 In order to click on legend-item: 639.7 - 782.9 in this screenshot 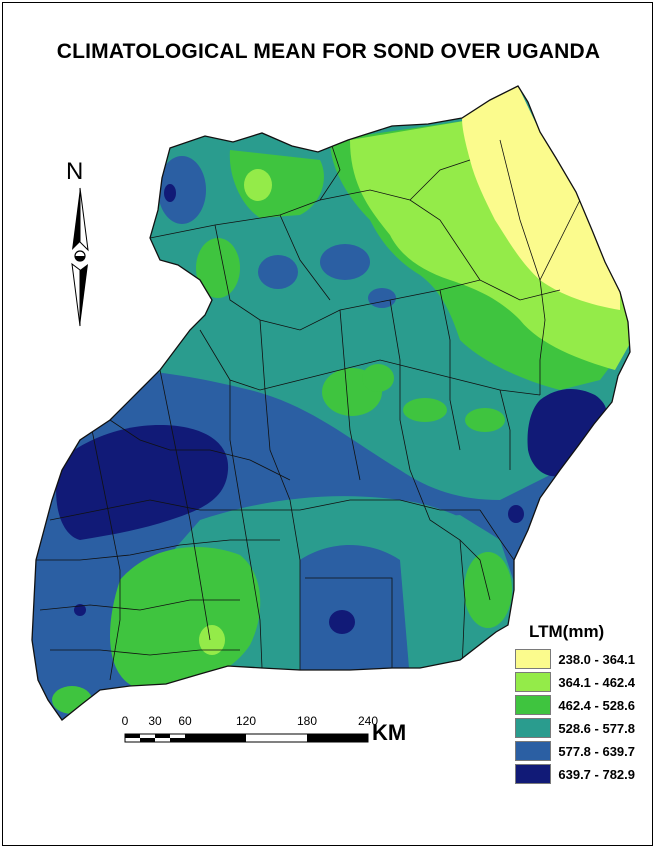, I will do `click(575, 774)`.